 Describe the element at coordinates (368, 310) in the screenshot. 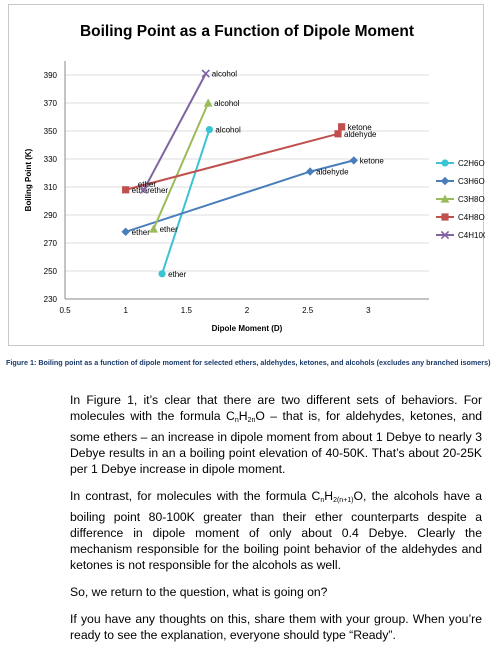

I see `x-tick-label: 3` at that location.